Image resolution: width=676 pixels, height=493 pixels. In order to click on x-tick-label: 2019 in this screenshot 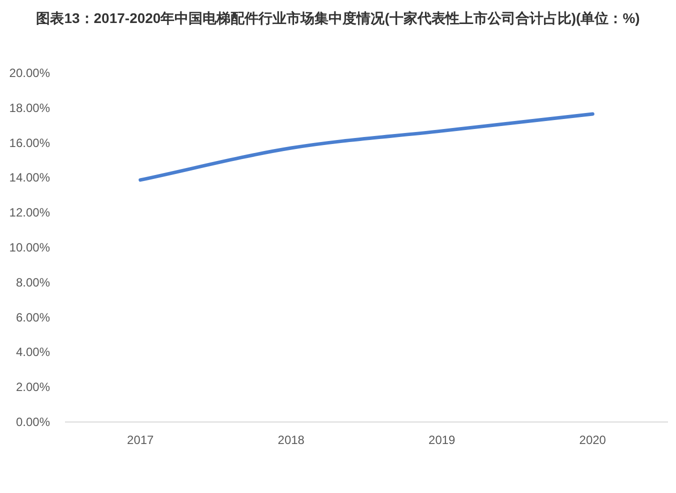, I will do `click(442, 440)`.